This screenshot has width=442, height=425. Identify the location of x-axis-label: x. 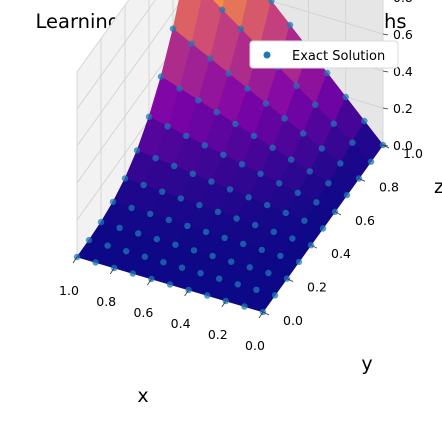
(142, 396).